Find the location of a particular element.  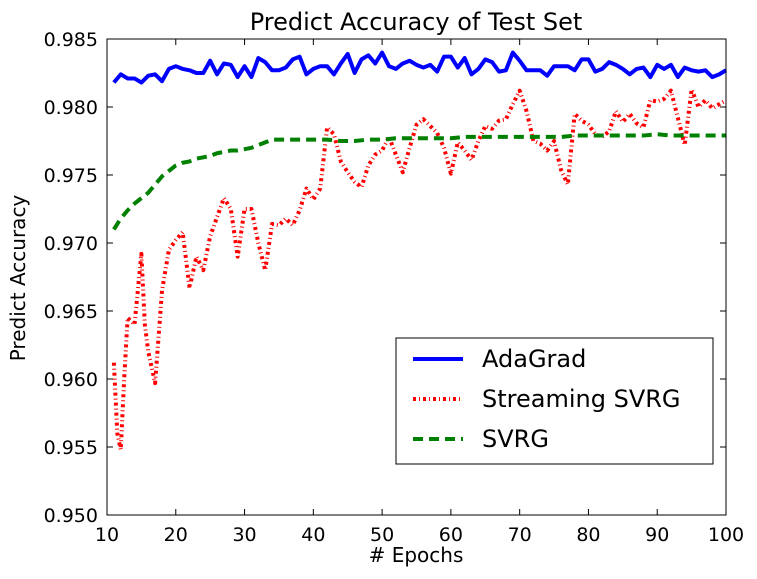

x-tick-label: 20 is located at coordinates (176, 535).